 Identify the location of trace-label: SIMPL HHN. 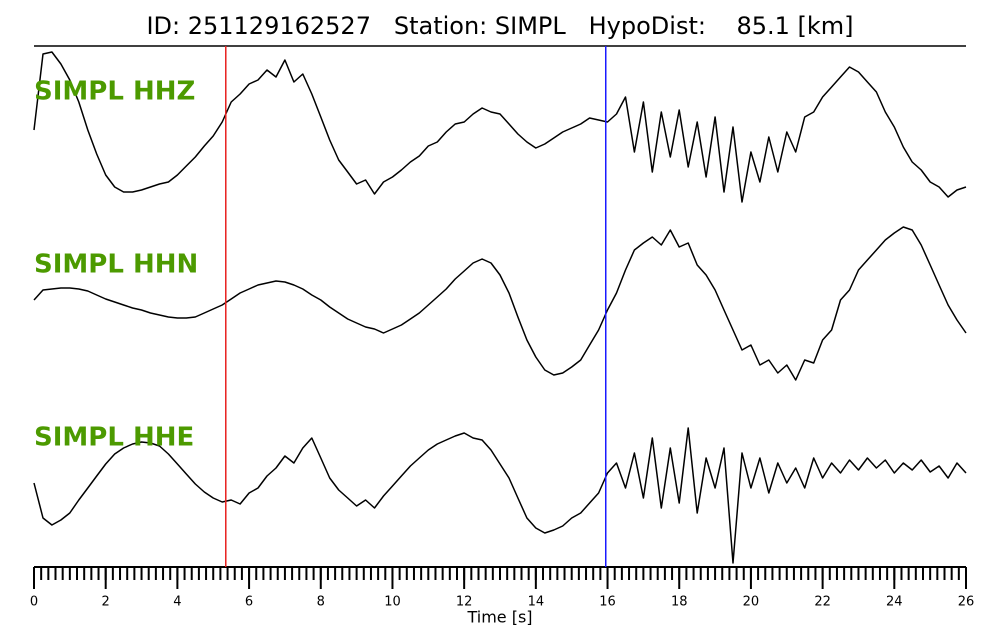
(116, 265).